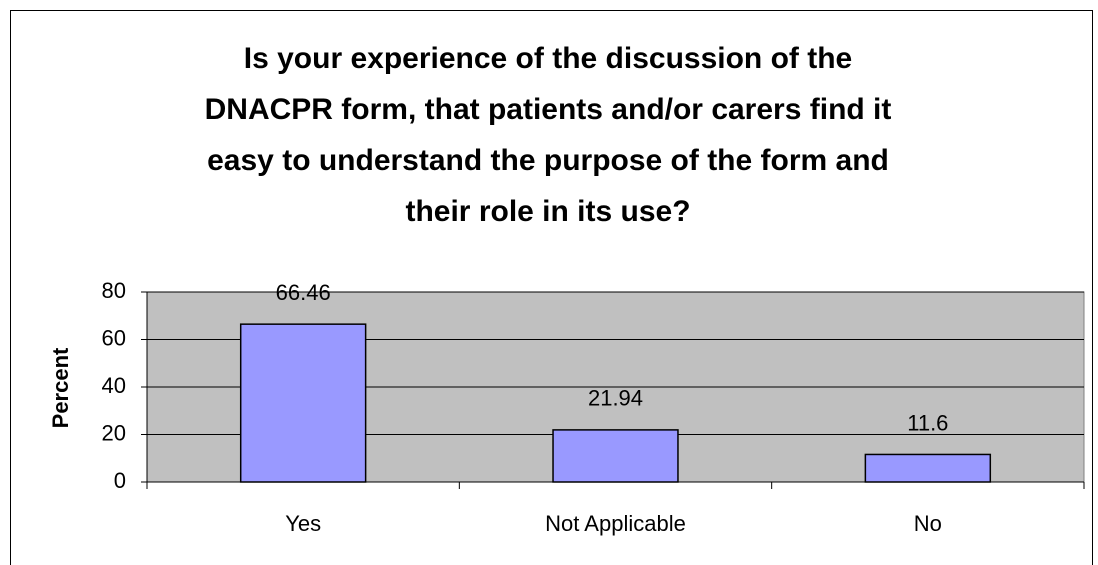  What do you see at coordinates (615, 398) in the screenshot?
I see `data-label: 21.94` at bounding box center [615, 398].